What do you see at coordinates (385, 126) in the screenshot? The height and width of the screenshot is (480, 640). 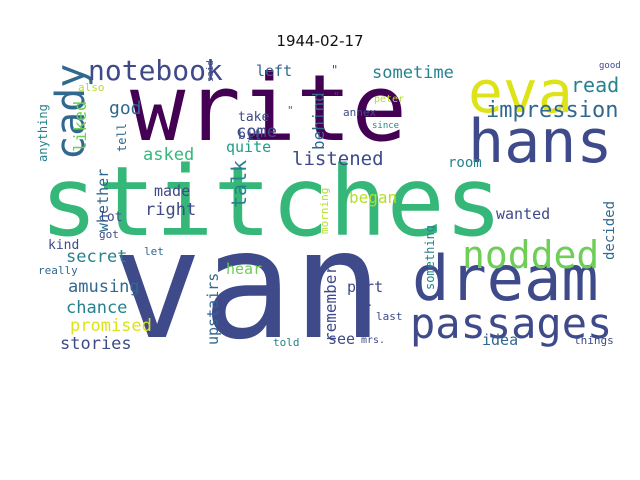 I see `word-since: since` at bounding box center [385, 126].